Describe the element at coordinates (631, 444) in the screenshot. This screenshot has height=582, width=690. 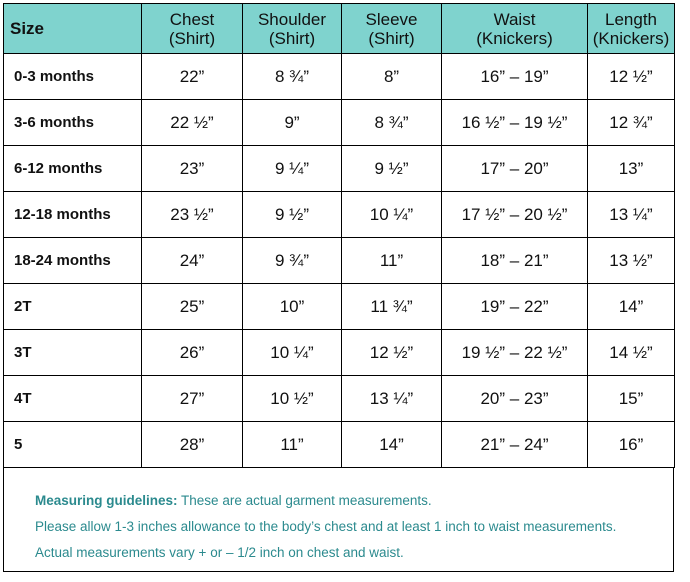
I see `measure-cell: 16”` at that location.